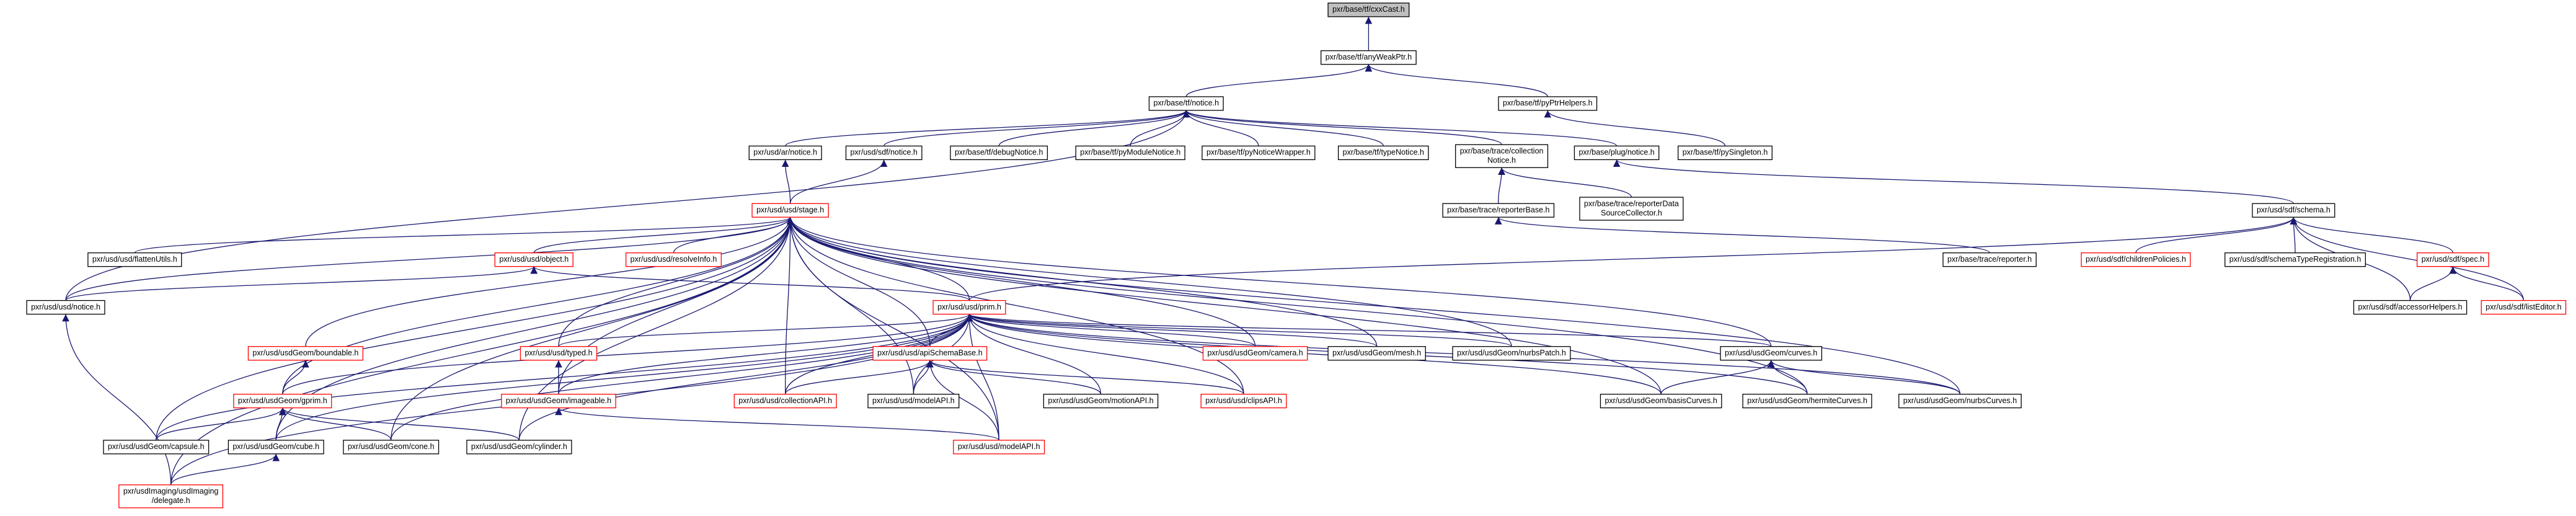 The image size is (2576, 516). I want to click on node-label: pxr/base/tf/pySingleton.h, so click(1725, 152).